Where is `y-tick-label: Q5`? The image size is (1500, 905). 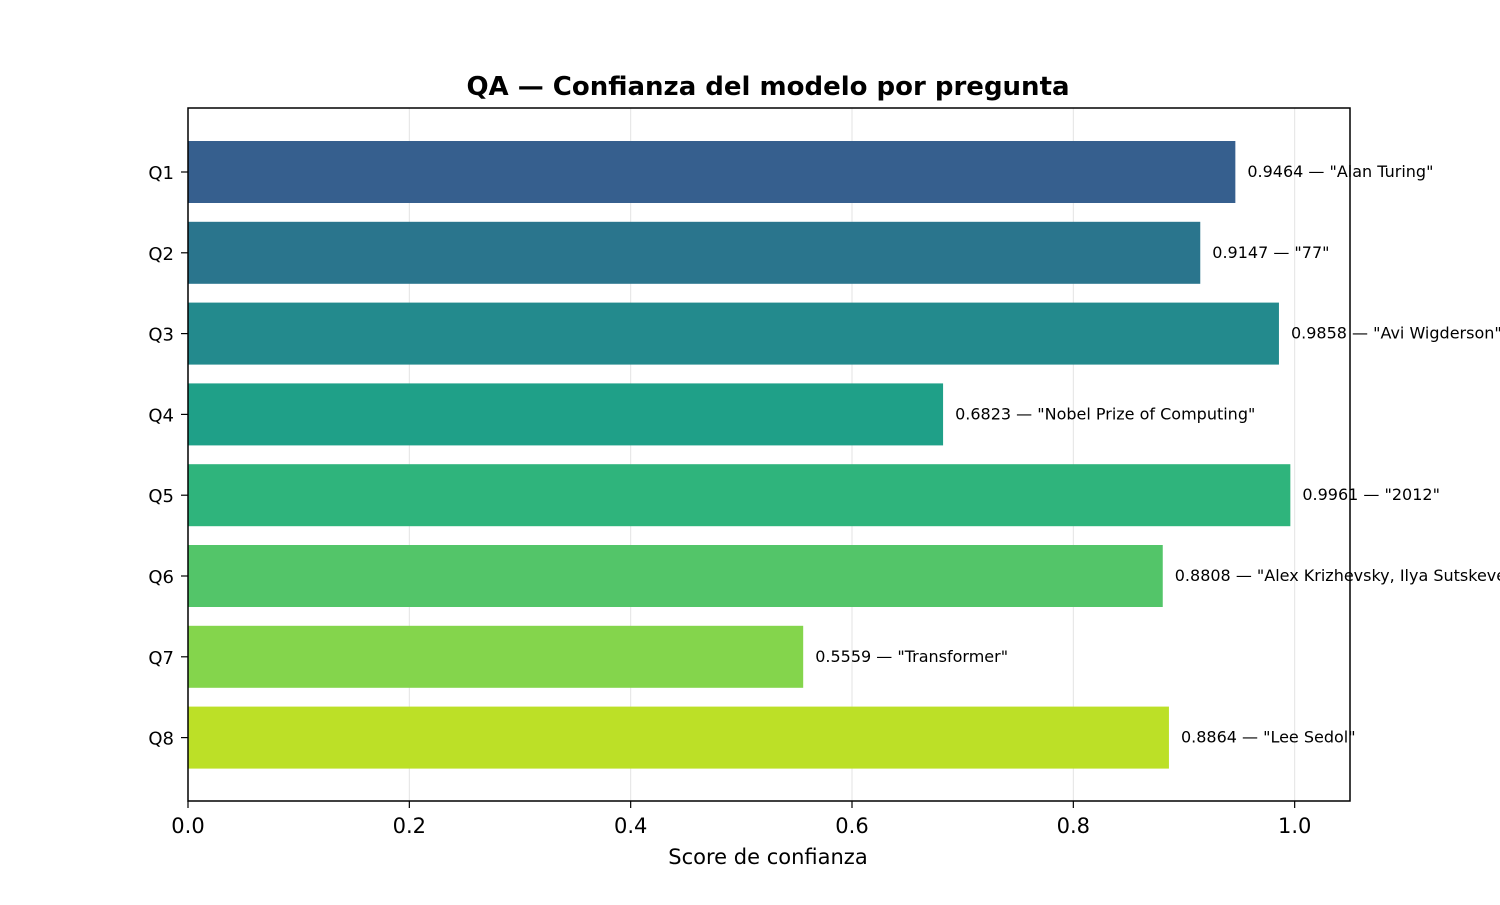
y-tick-label: Q5 is located at coordinates (161, 496).